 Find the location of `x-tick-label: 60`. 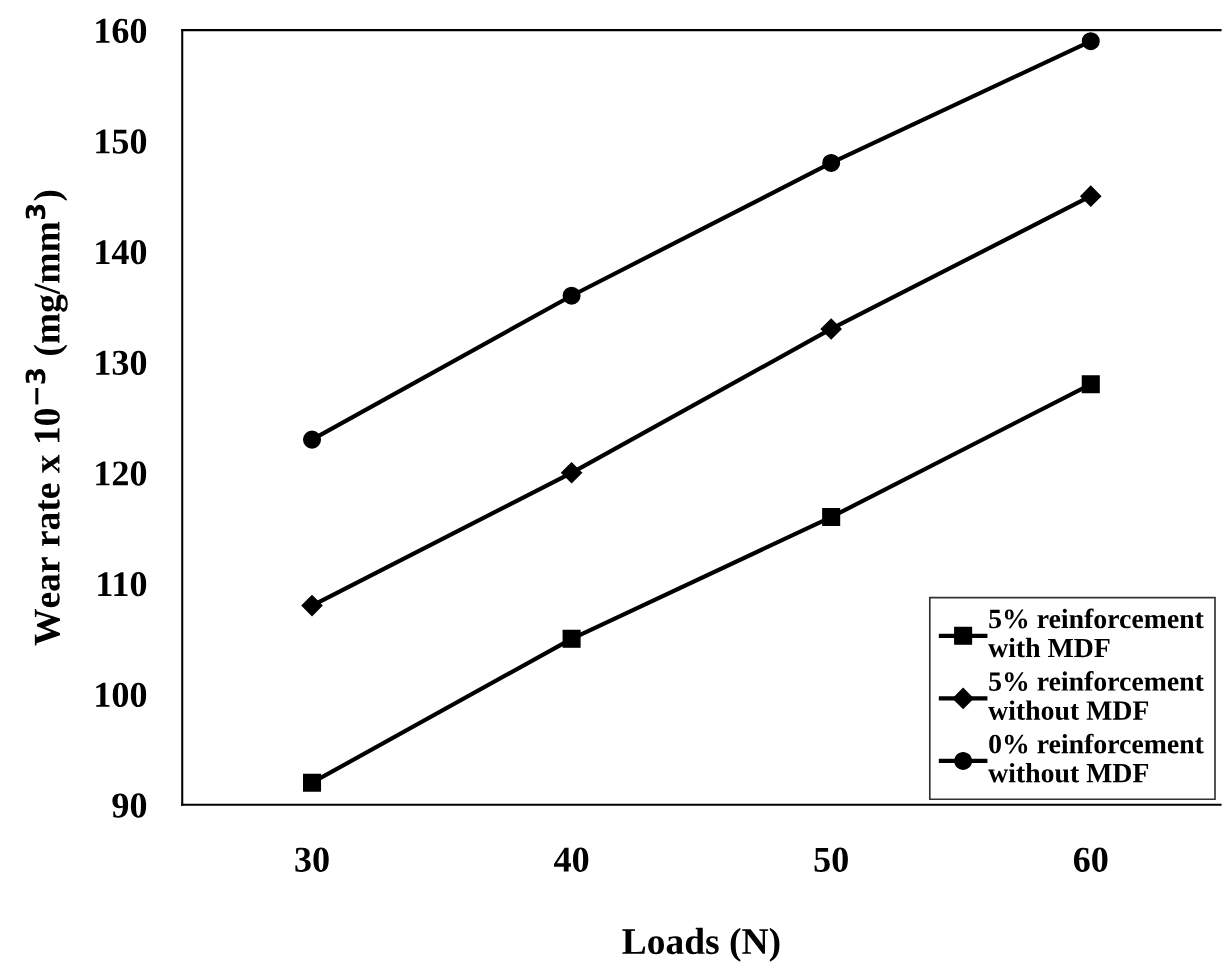

x-tick-label: 60 is located at coordinates (1090, 859).